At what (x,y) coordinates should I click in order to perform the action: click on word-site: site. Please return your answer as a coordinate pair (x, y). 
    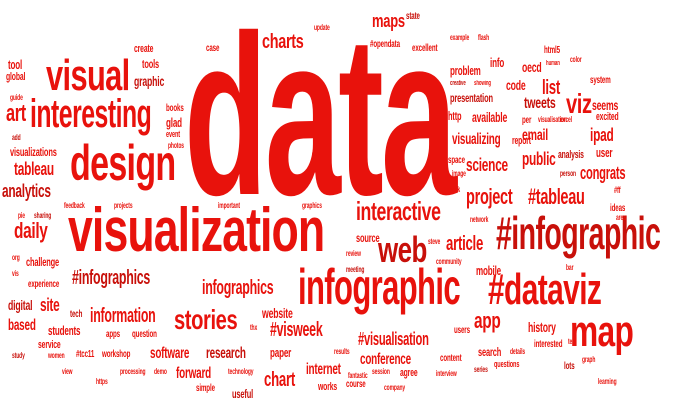
    Looking at the image, I should click on (50, 305).